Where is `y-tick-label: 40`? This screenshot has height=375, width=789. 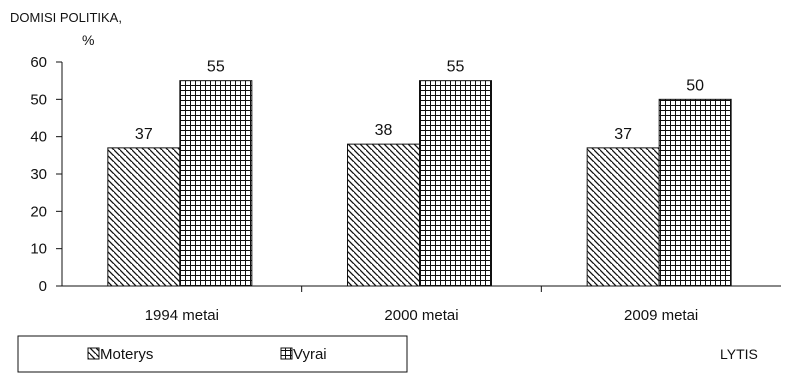
y-tick-label: 40 is located at coordinates (38, 137).